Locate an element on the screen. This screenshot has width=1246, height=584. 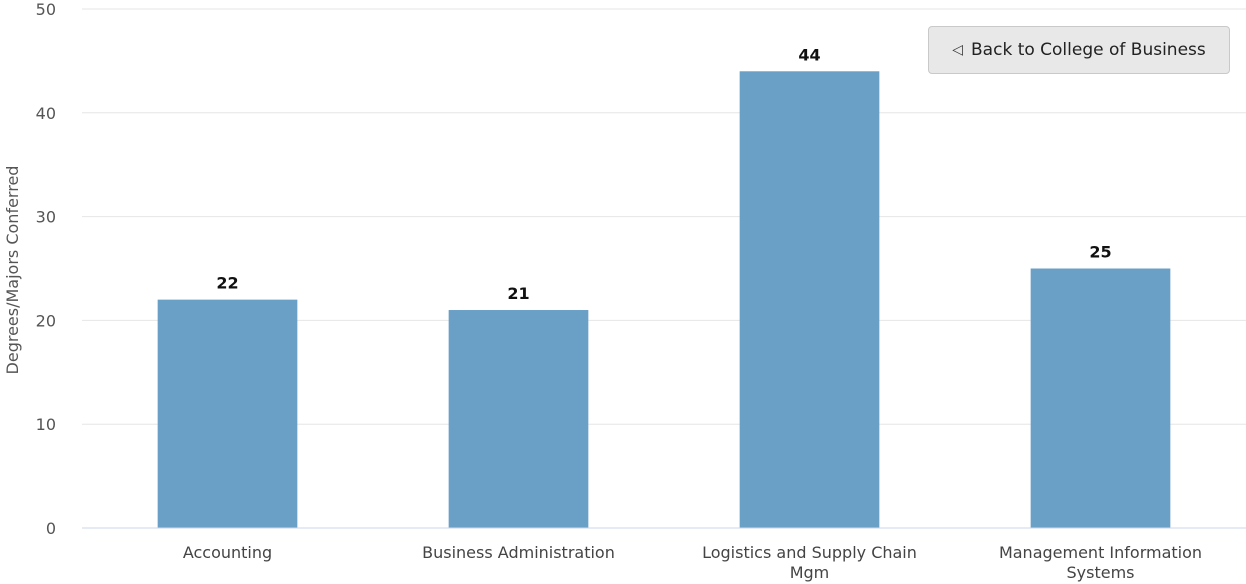
y-tick-label: 0 is located at coordinates (51, 528).